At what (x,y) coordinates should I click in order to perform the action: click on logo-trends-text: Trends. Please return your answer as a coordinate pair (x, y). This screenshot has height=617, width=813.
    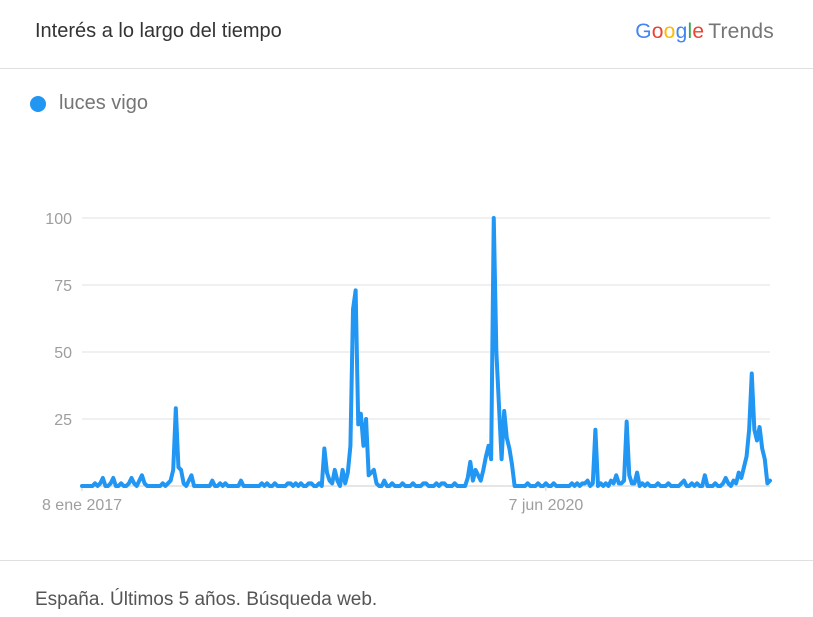
    Looking at the image, I should click on (741, 31).